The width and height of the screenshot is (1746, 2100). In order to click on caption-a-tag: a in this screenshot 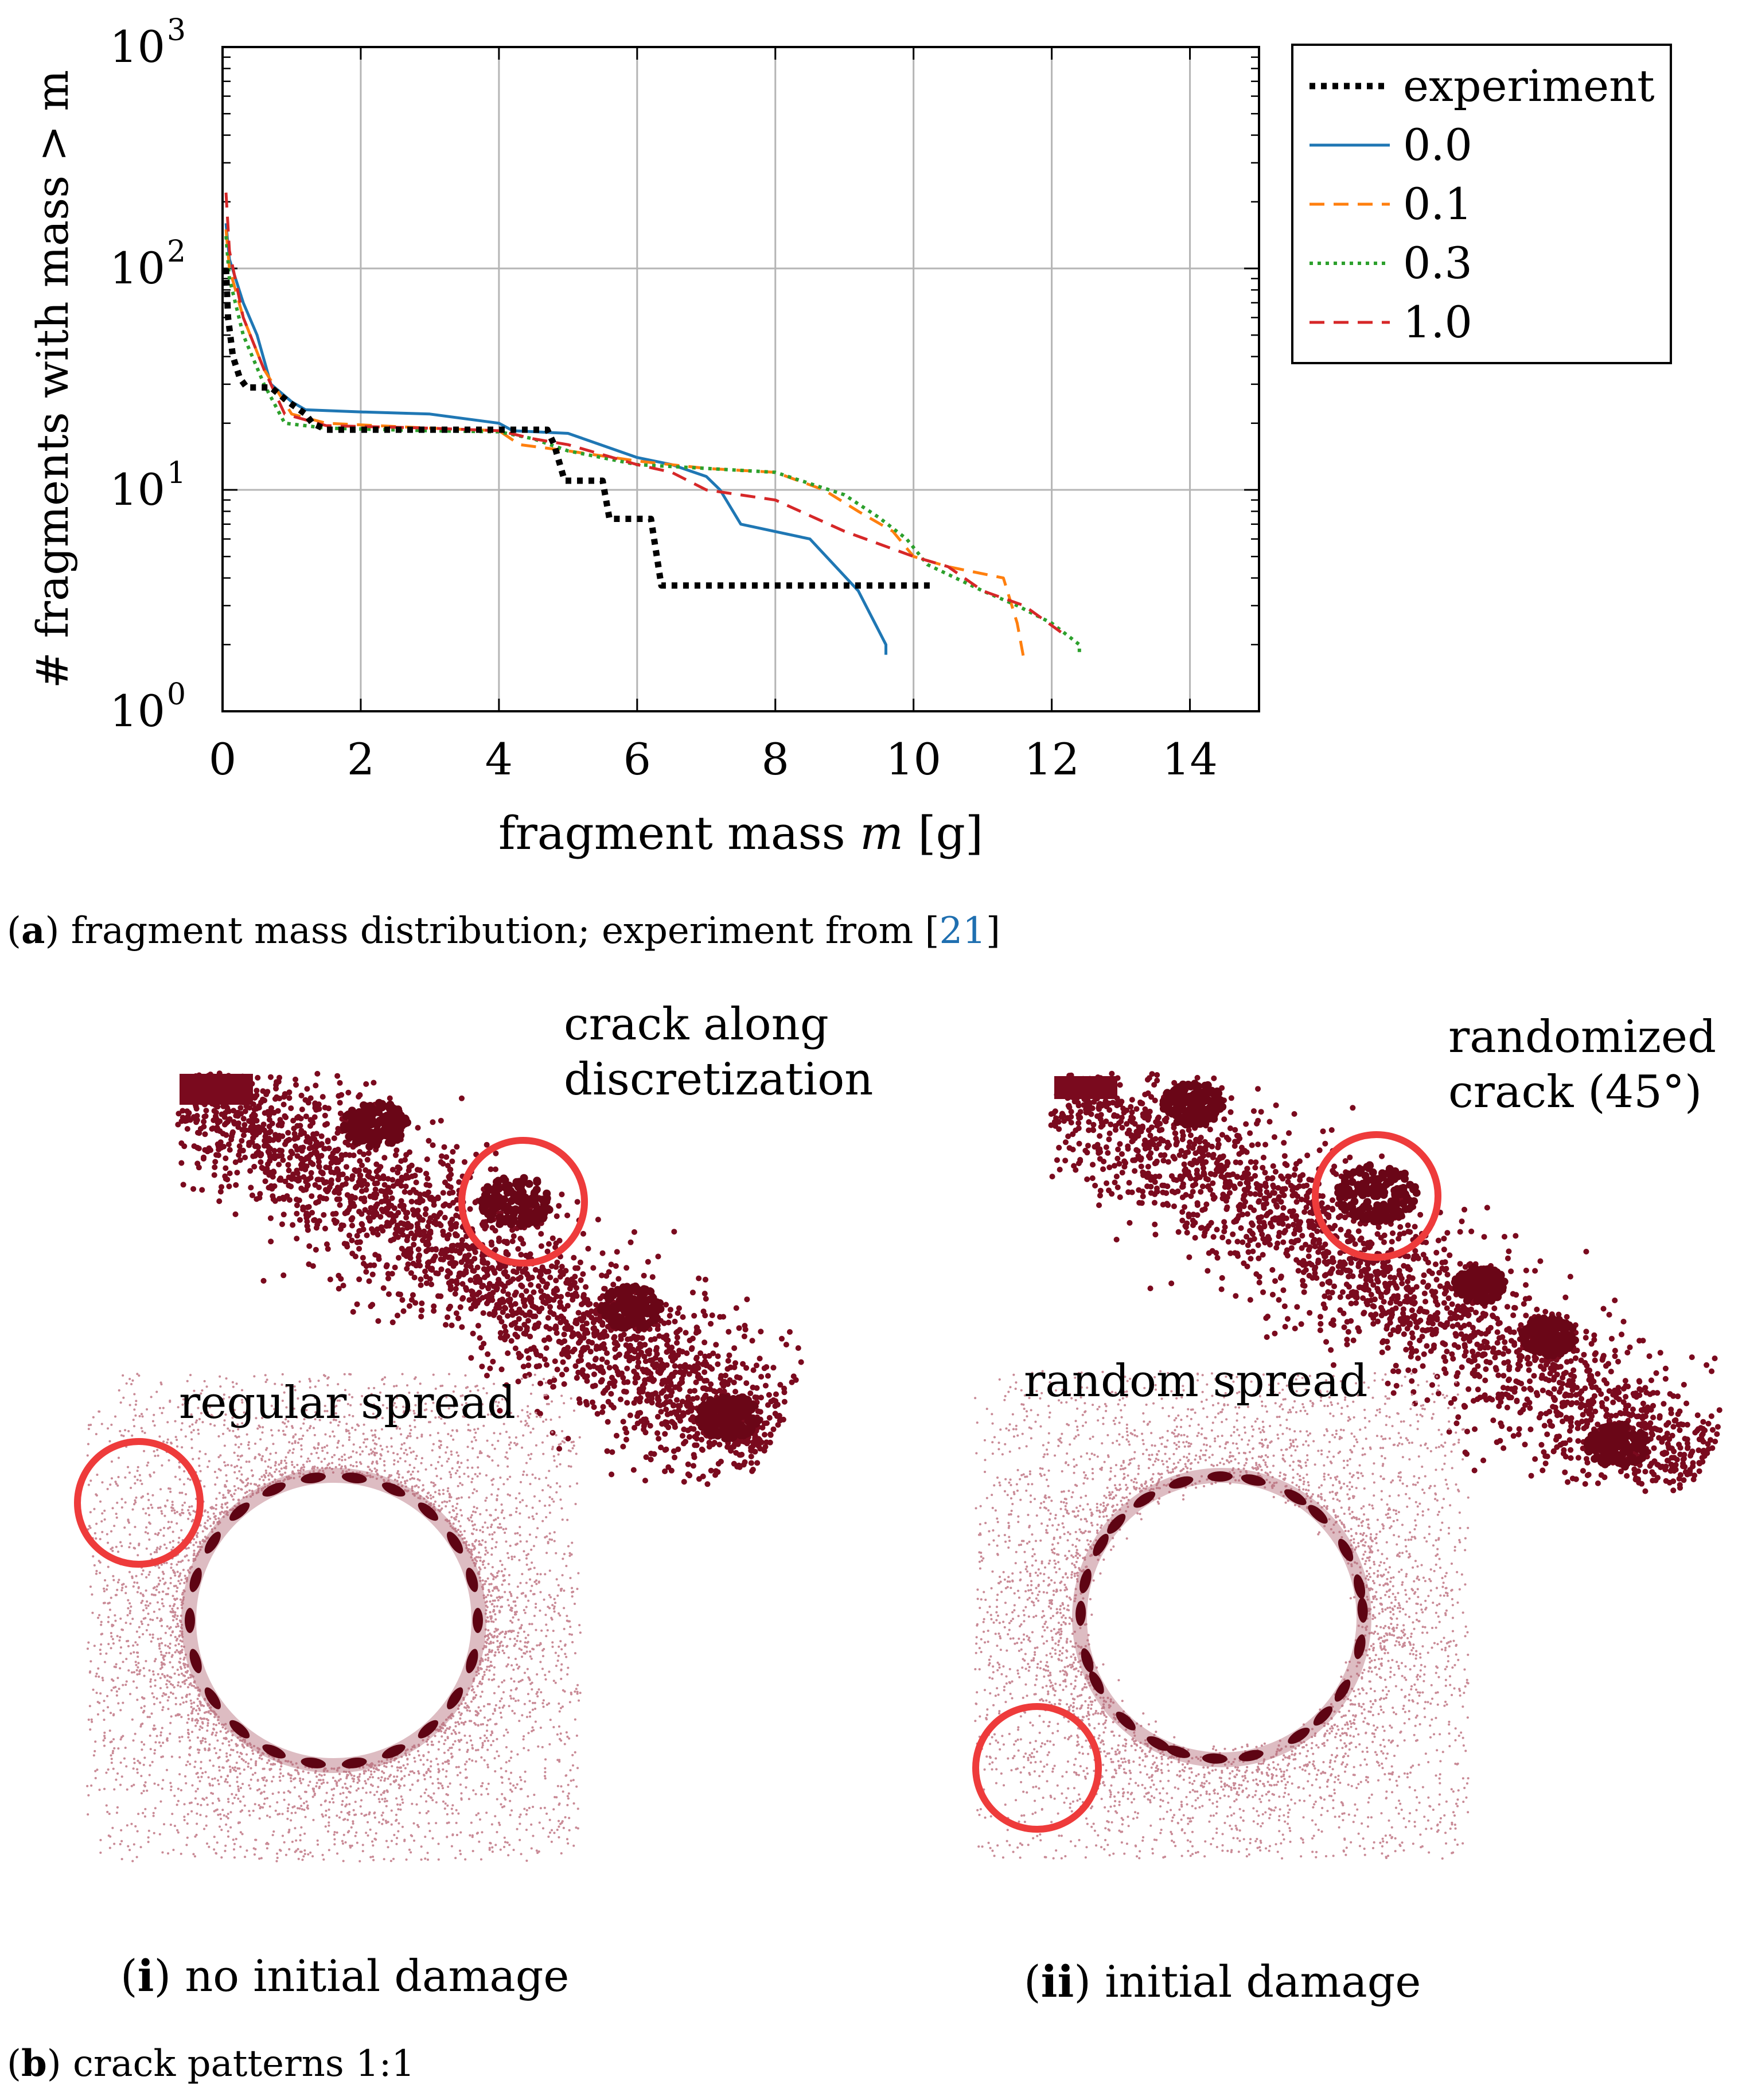, I will do `click(33, 930)`.